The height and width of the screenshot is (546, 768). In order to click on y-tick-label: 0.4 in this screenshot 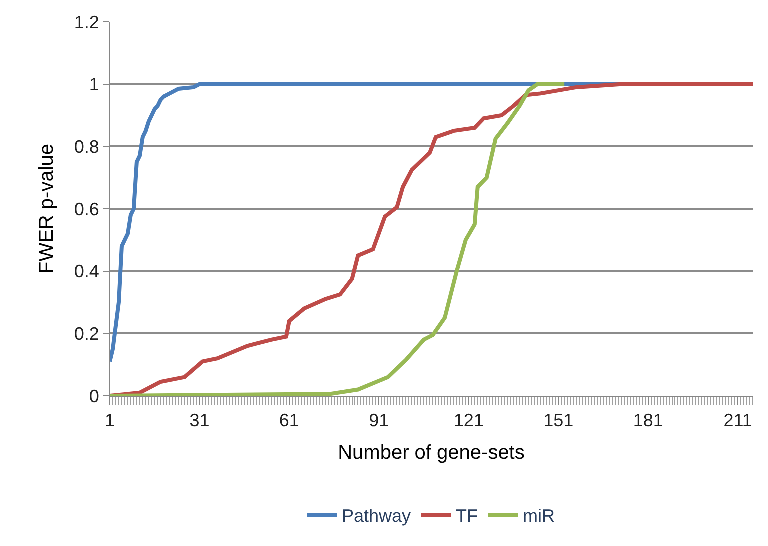, I will do `click(87, 272)`.